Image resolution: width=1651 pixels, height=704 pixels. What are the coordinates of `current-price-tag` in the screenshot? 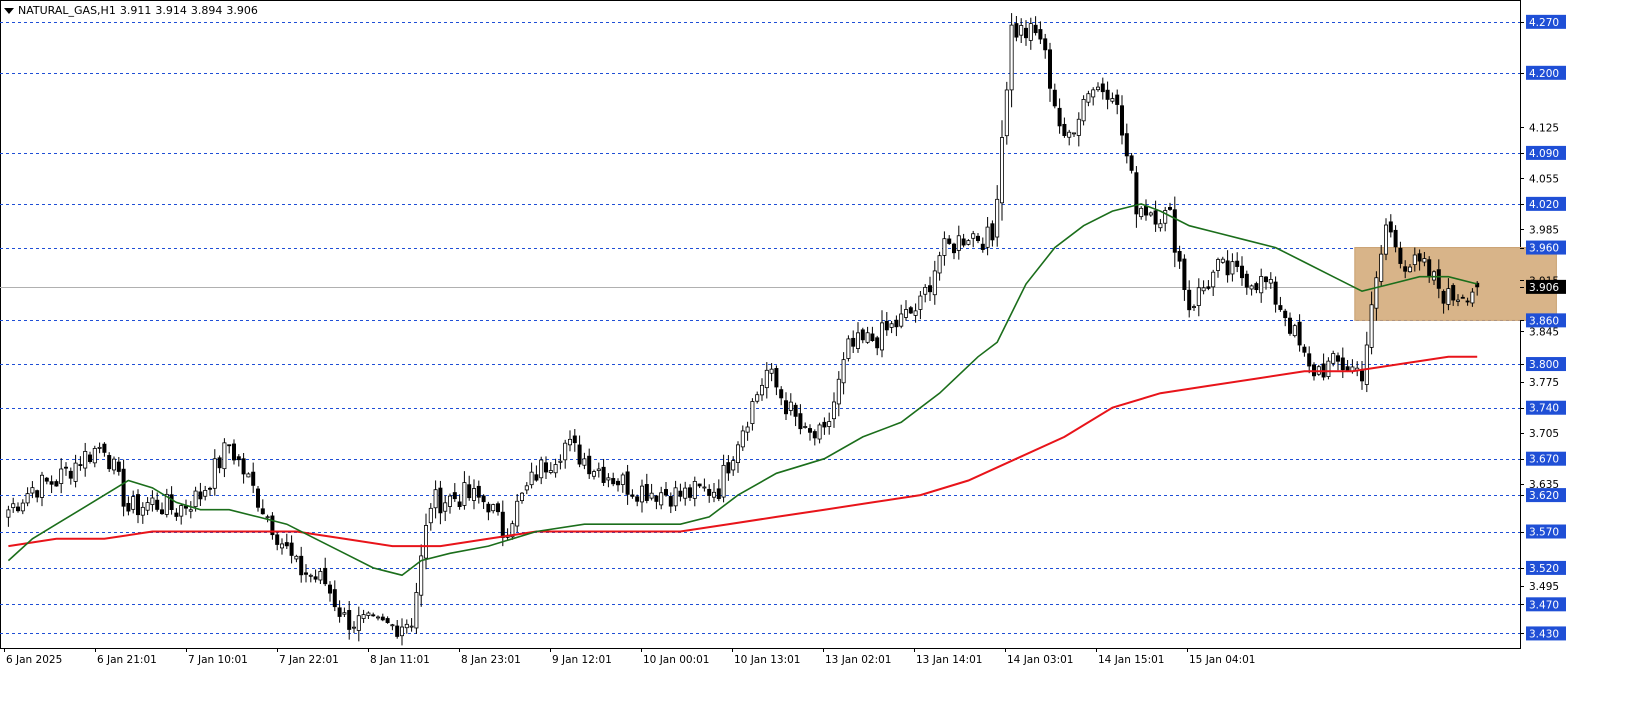 It's located at (1546, 286).